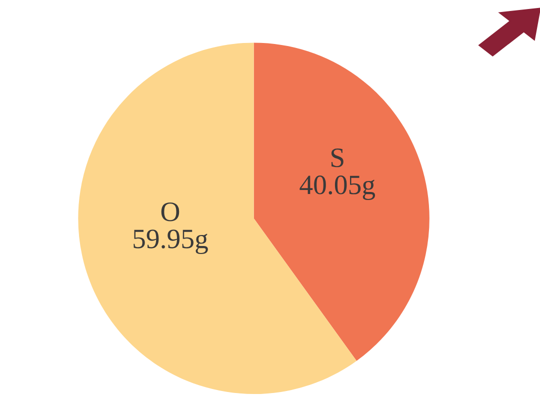 The image size is (540, 420). Describe the element at coordinates (338, 188) in the screenshot. I see `data-label: 40.05g` at that location.